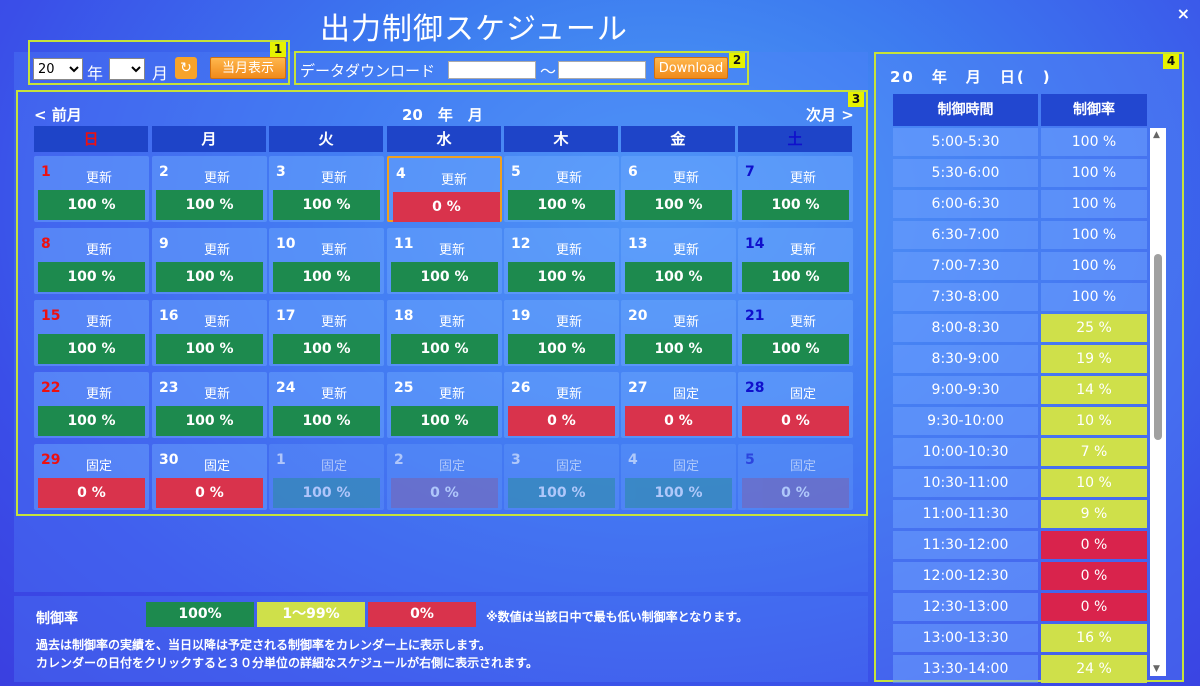 This screenshot has width=1200, height=686. I want to click on weekday-header: 木, so click(561, 139).